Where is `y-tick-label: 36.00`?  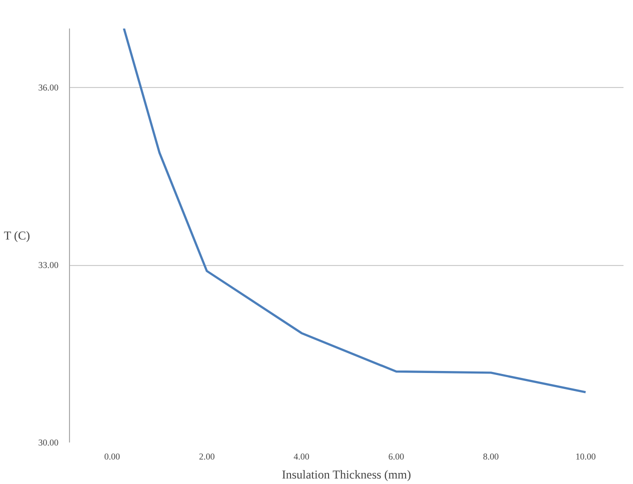
y-tick-label: 36.00 is located at coordinates (48, 87).